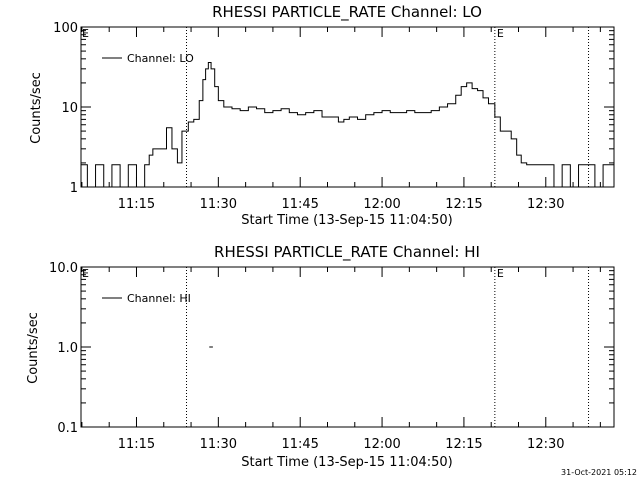 This screenshot has width=640, height=480. I want to click on lo-y-tick-label: 100, so click(65, 28).